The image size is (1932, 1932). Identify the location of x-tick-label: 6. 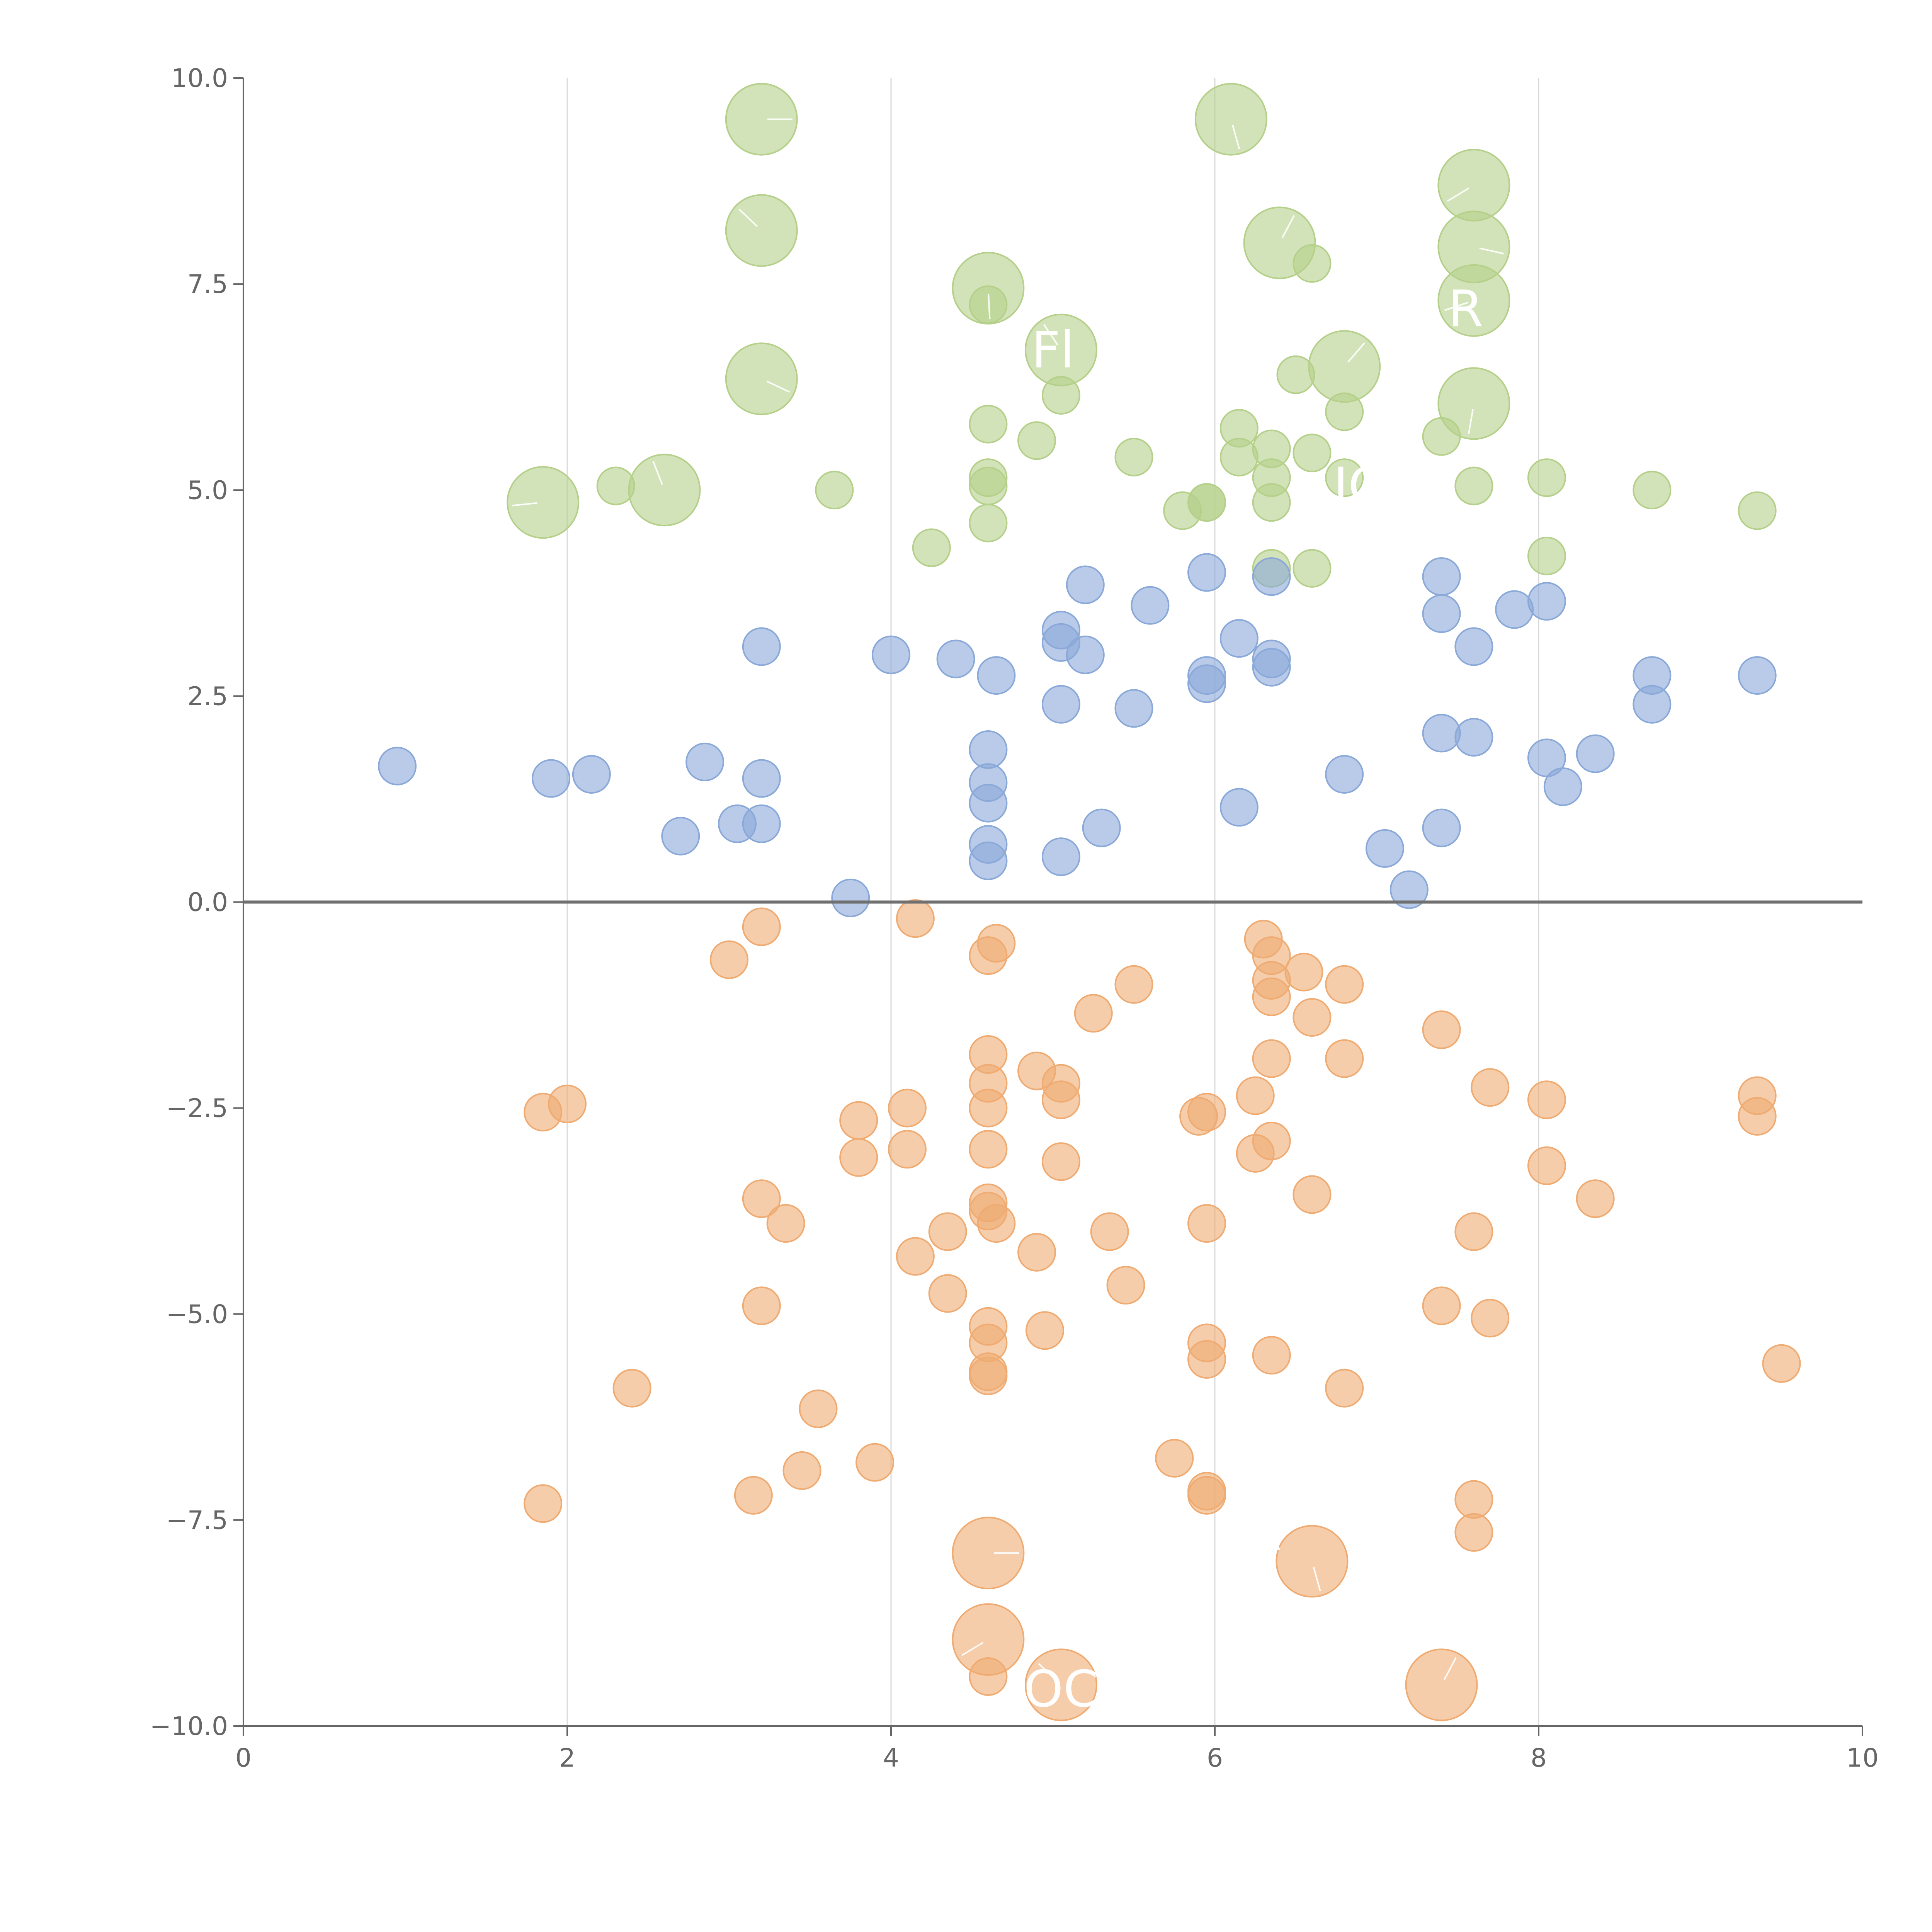
(1215, 1758).